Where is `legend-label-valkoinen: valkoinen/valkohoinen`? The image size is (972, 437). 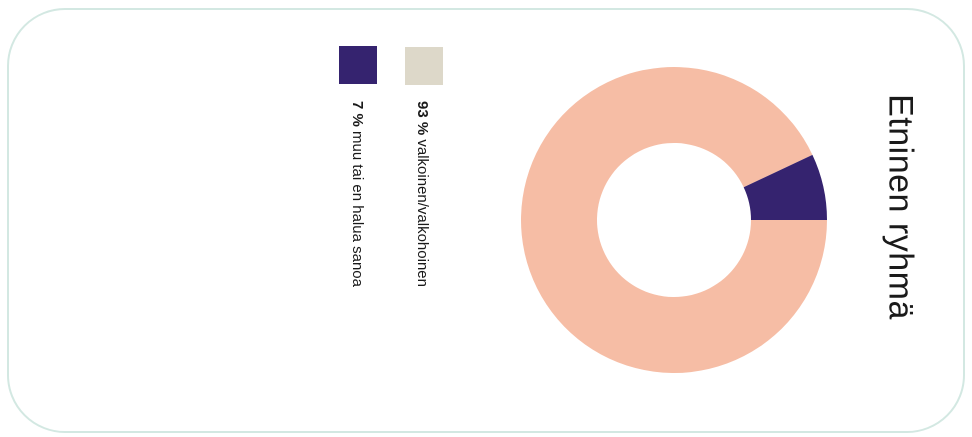
legend-label-valkoinen: valkoinen/valkohoinen is located at coordinates (422, 213).